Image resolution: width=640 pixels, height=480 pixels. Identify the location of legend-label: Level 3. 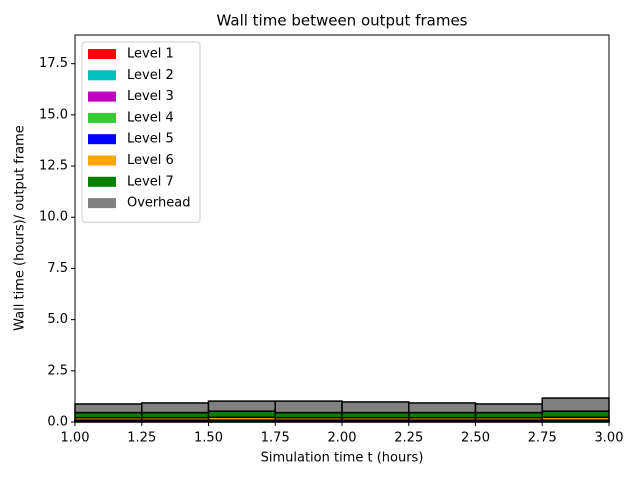
(150, 96).